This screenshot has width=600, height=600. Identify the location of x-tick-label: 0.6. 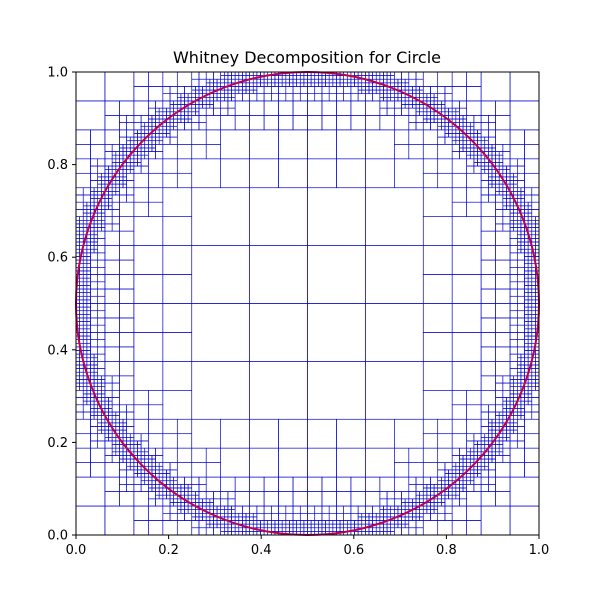
(353, 550).